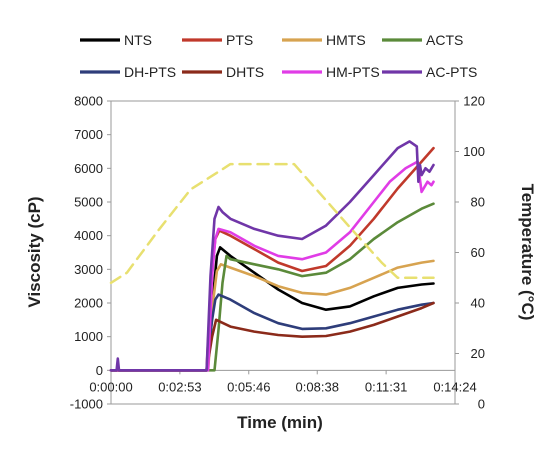 Image resolution: width=550 pixels, height=456 pixels. Describe the element at coordinates (88, 235) in the screenshot. I see `y-tick-label: 4000` at that location.